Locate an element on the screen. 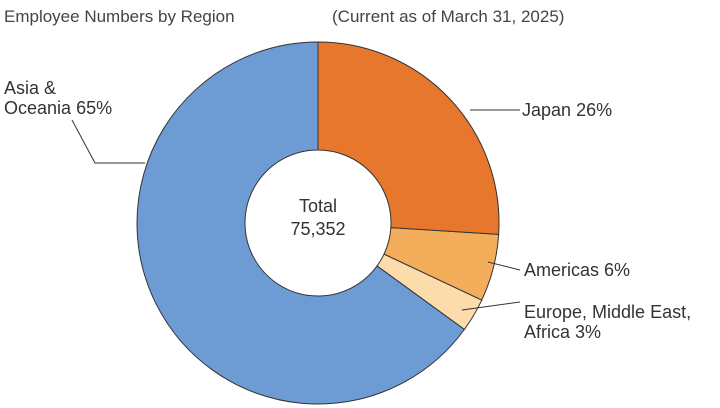 This screenshot has width=720, height=408. chart-title: Employee Numbers by Region is located at coordinates (119, 16).